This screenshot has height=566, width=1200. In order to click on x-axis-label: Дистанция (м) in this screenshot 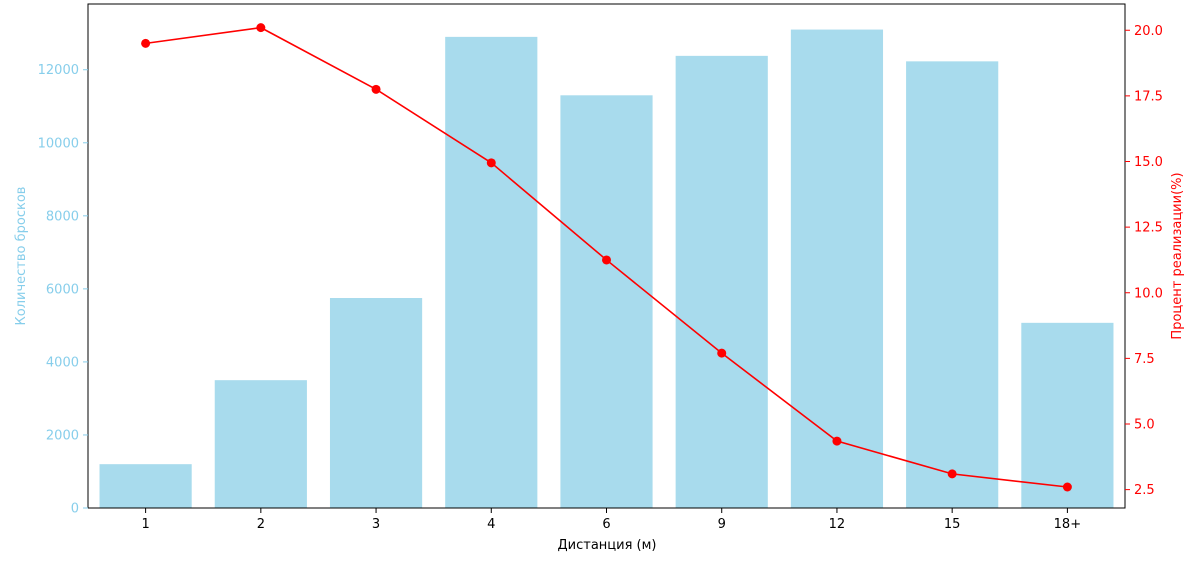, I will do `click(607, 545)`.